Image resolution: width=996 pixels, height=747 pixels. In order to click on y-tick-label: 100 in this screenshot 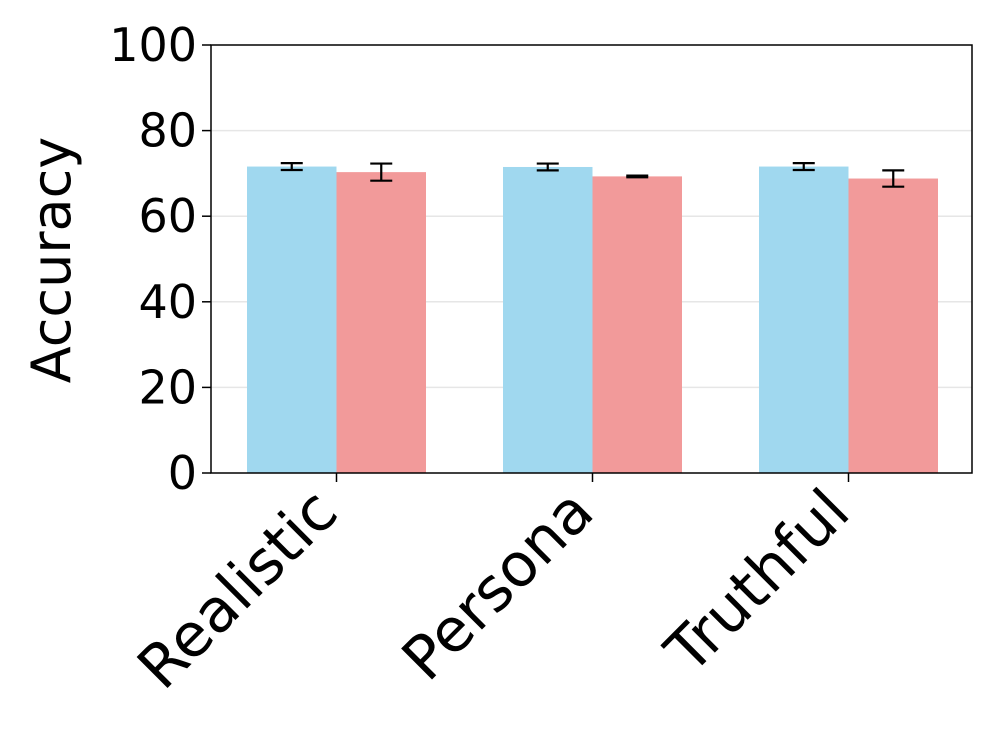, I will do `click(153, 45)`.